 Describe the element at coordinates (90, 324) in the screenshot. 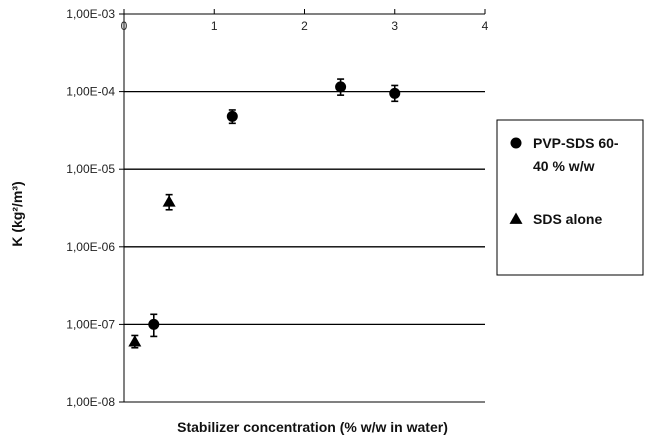

I see `y-tick-label: 1,00E-07` at that location.